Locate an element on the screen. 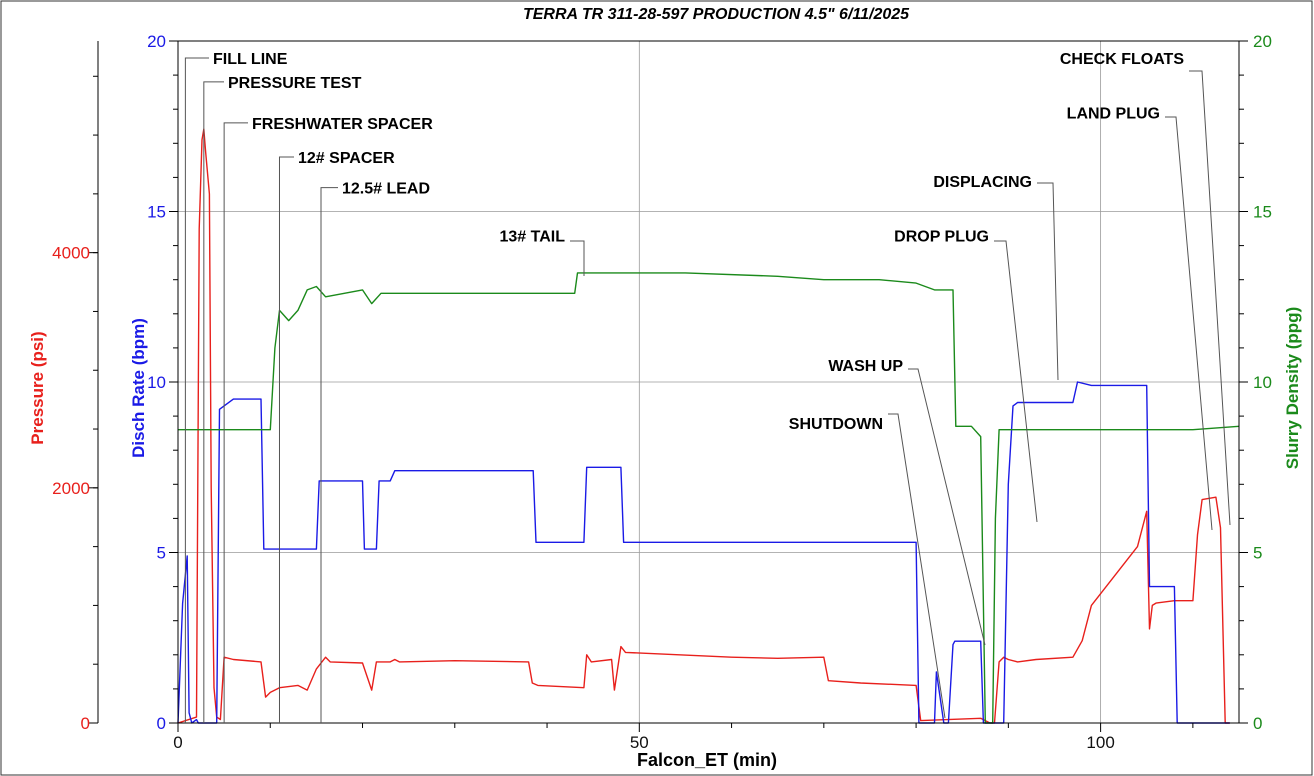 The height and width of the screenshot is (776, 1314). rate-tick-label: 5 is located at coordinates (161, 553).